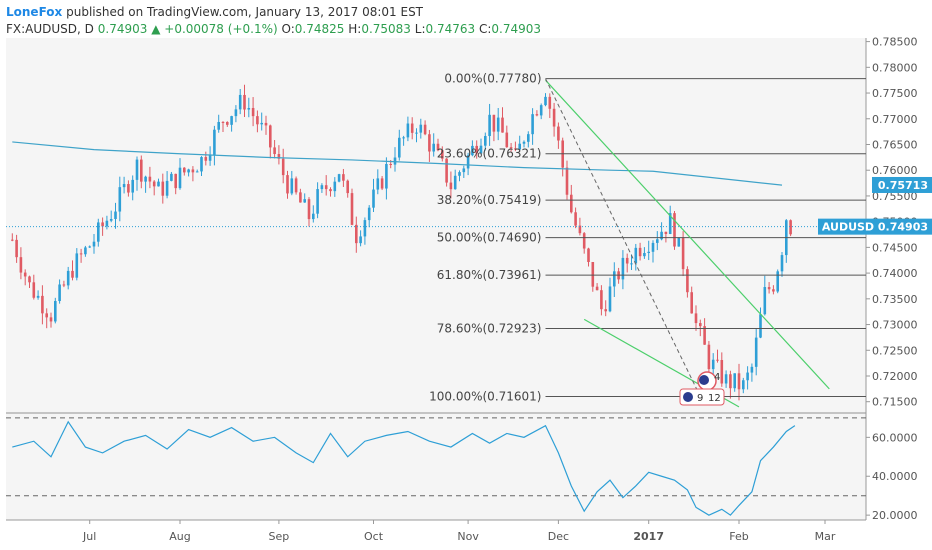 The width and height of the screenshot is (932, 550). Describe the element at coordinates (179, 536) in the screenshot. I see `x-tick-label: Aug` at that location.